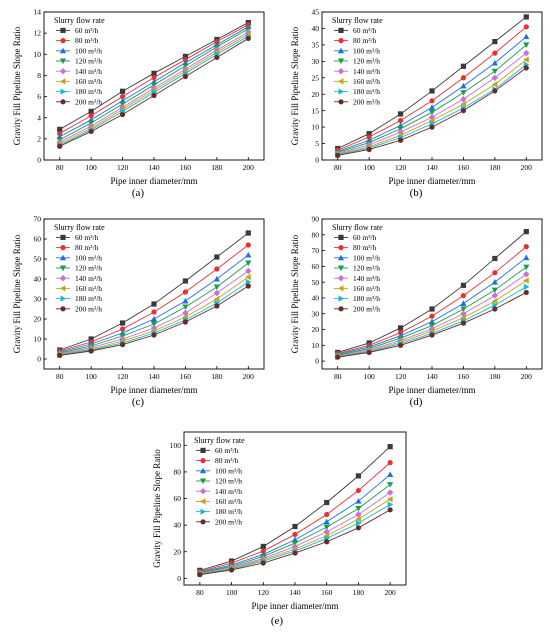  I want to click on y-tick-label: 12, so click(38, 33).